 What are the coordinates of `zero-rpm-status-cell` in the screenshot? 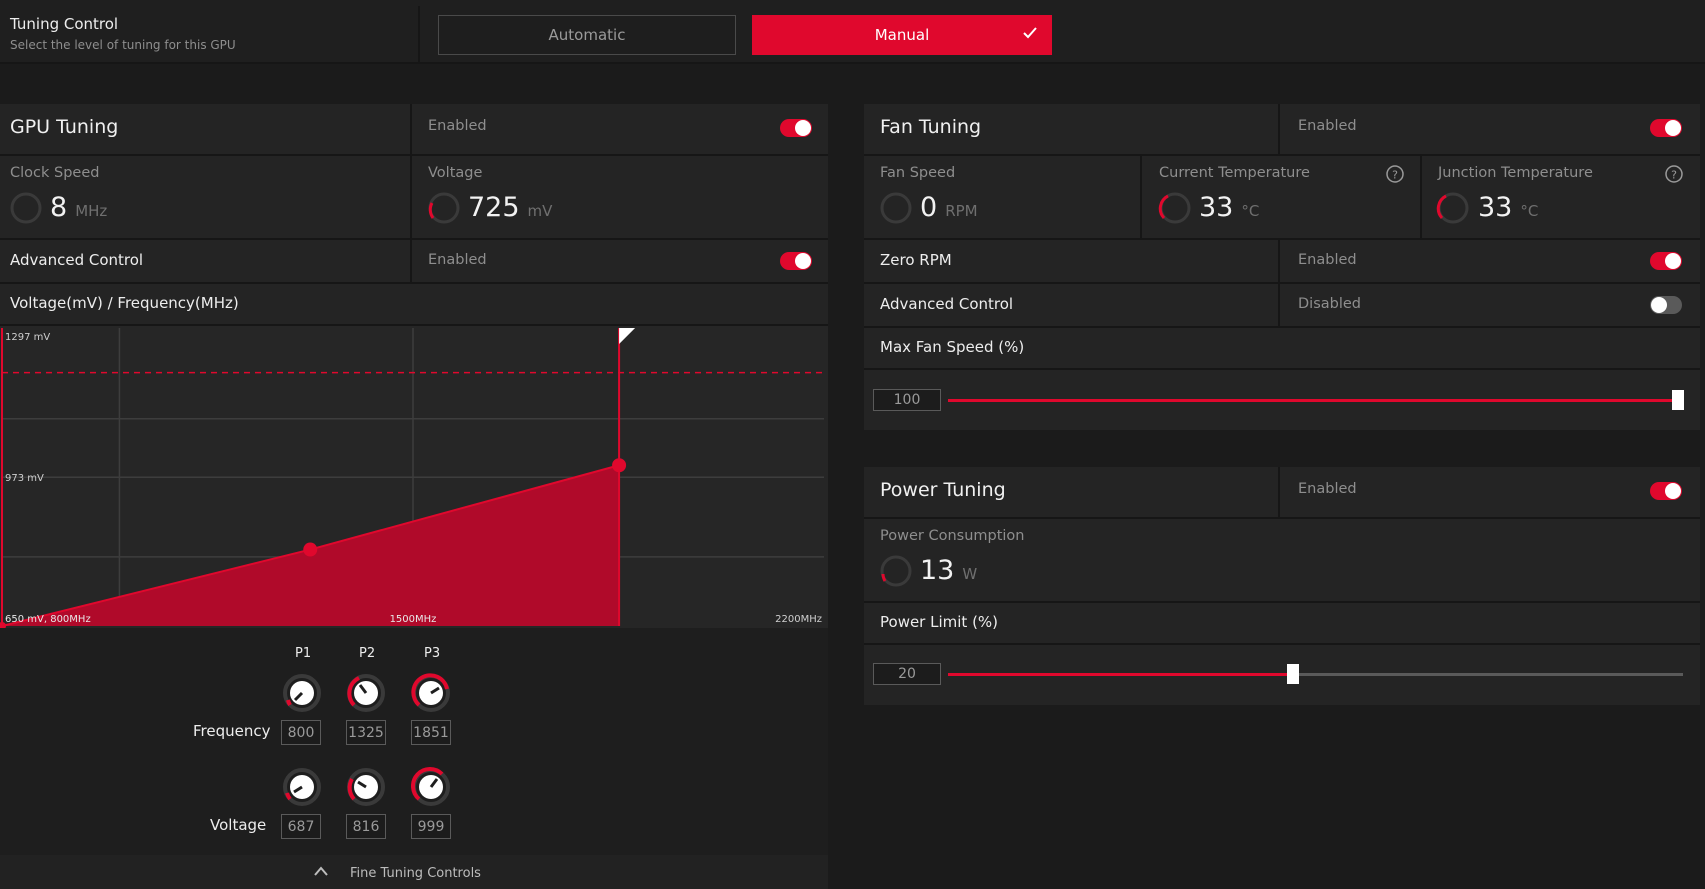 It's located at (1490, 262).